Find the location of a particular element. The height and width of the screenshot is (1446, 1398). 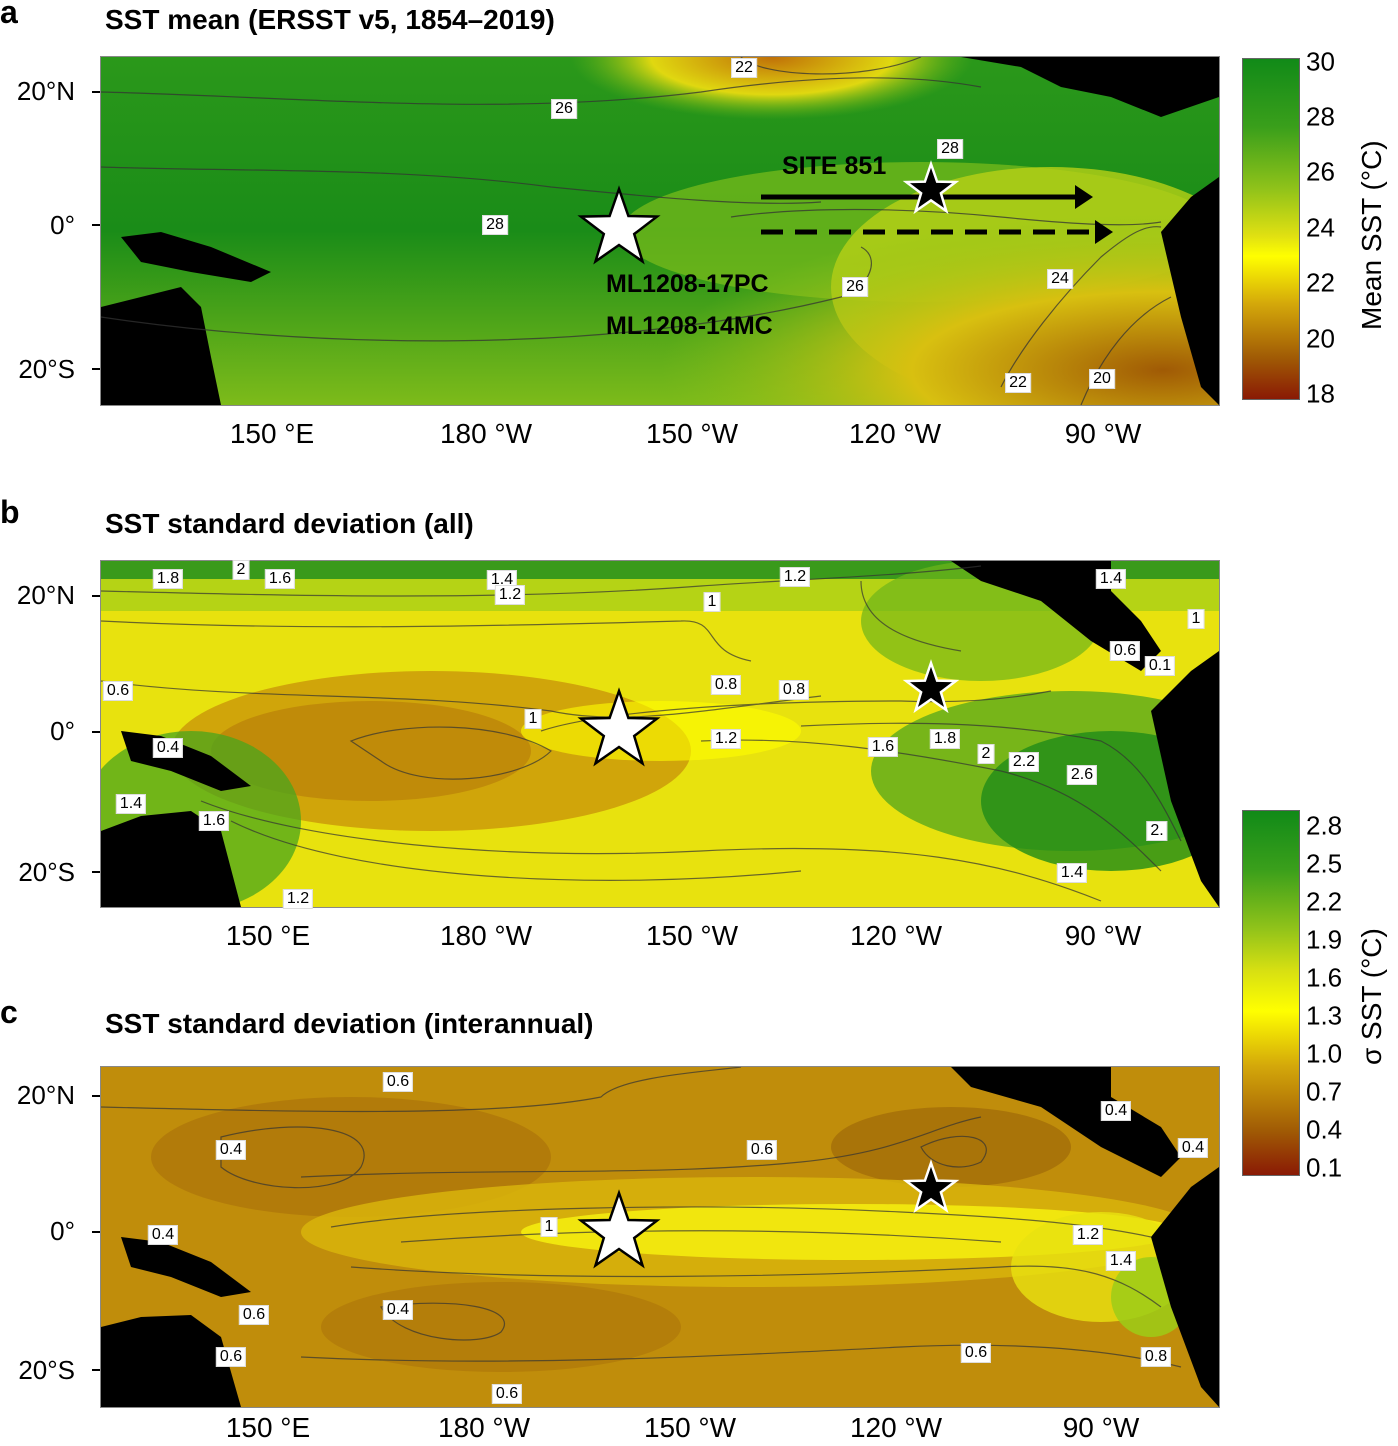

panel-letter-c: c is located at coordinates (9, 1012).